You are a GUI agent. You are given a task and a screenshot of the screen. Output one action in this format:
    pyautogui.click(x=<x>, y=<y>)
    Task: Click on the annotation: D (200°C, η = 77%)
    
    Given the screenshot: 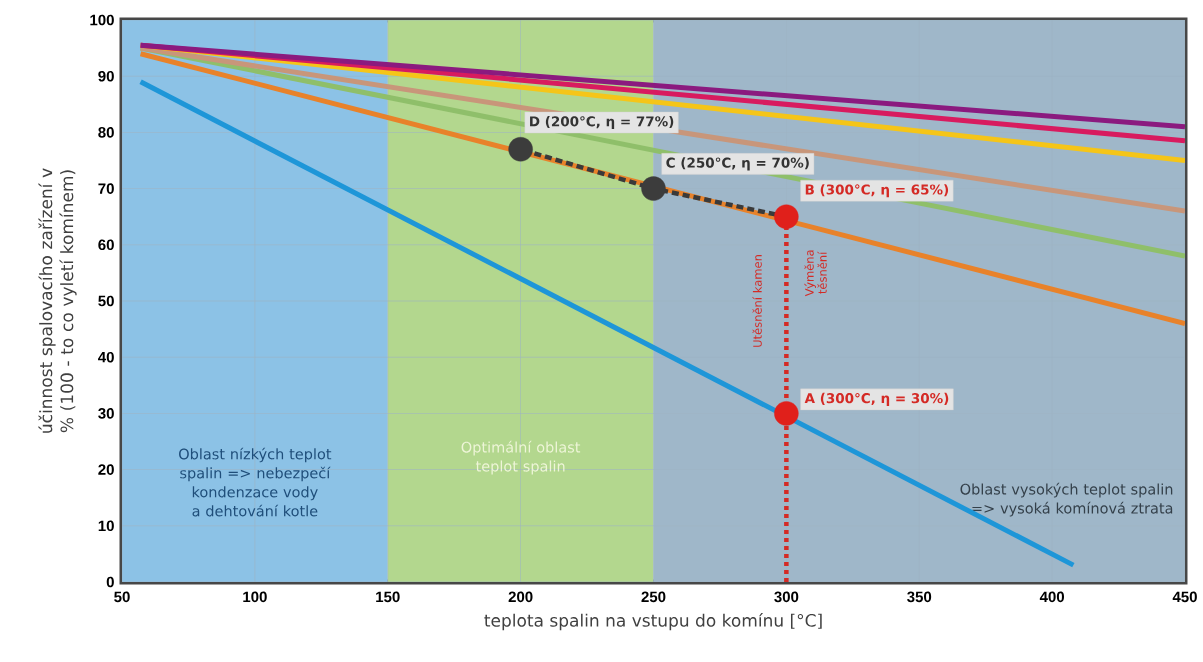 What is the action you would take?
    pyautogui.click(x=602, y=123)
    